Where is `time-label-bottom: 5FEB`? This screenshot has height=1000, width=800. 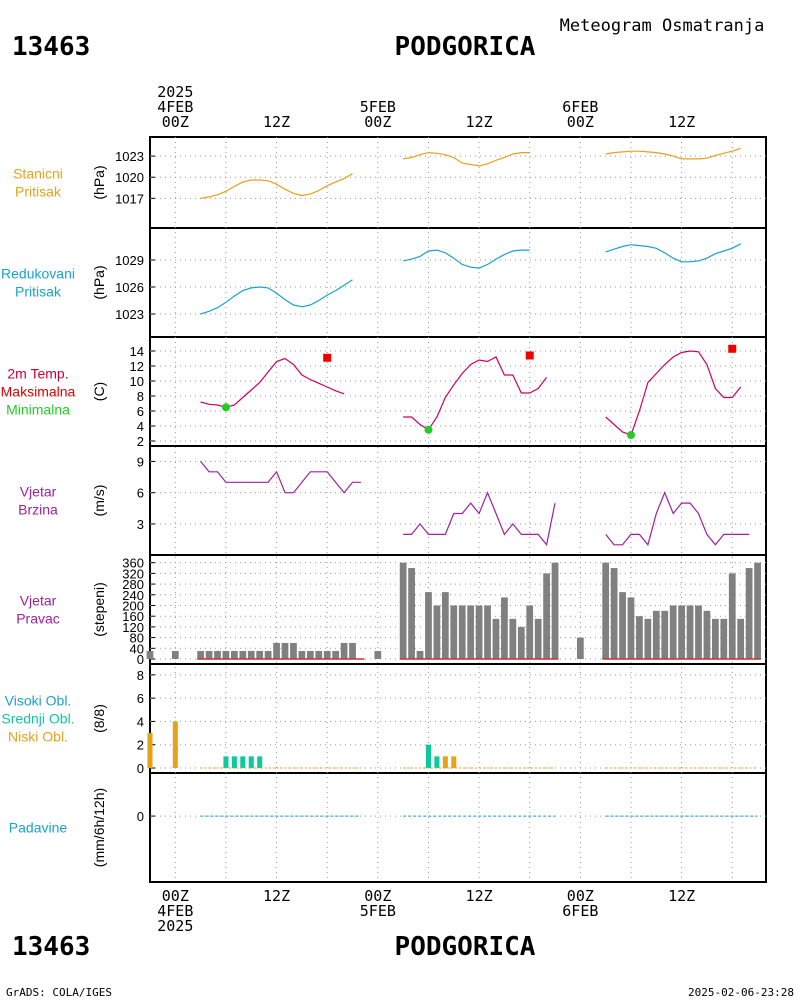
time-label-bottom: 5FEB is located at coordinates (378, 911).